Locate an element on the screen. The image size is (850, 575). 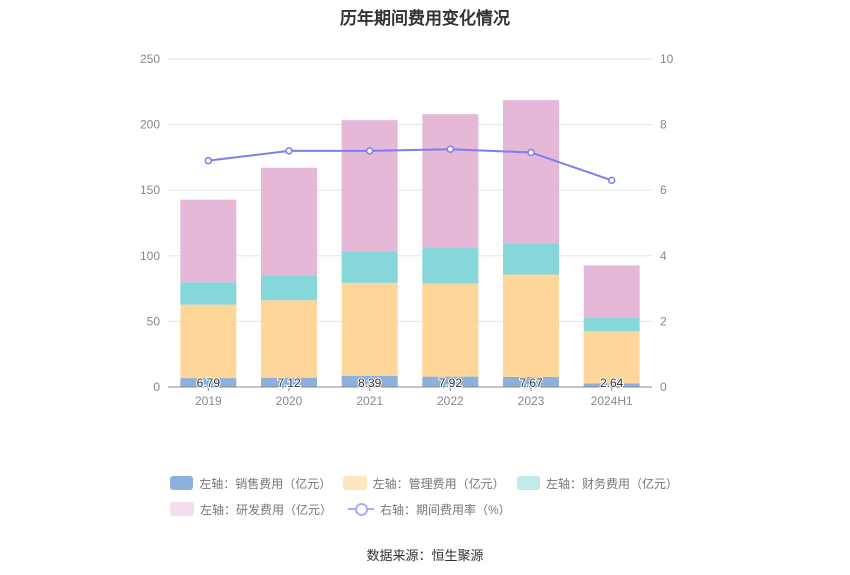
legend-swatch-sales is located at coordinates (182, 483).